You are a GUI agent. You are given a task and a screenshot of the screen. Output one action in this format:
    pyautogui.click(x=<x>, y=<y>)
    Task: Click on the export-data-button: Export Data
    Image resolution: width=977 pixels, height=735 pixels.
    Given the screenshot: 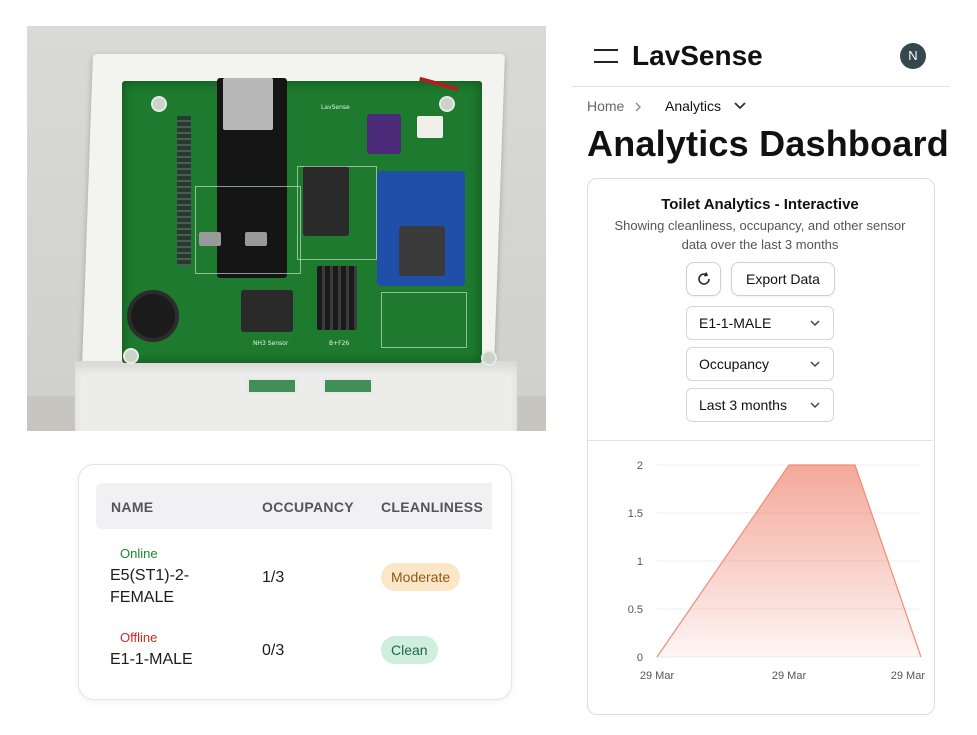 What is the action you would take?
    pyautogui.click(x=783, y=279)
    